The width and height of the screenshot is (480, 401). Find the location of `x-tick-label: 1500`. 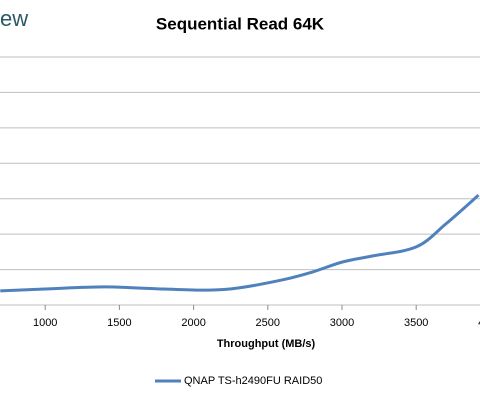

x-tick-label: 1500 is located at coordinates (119, 323).